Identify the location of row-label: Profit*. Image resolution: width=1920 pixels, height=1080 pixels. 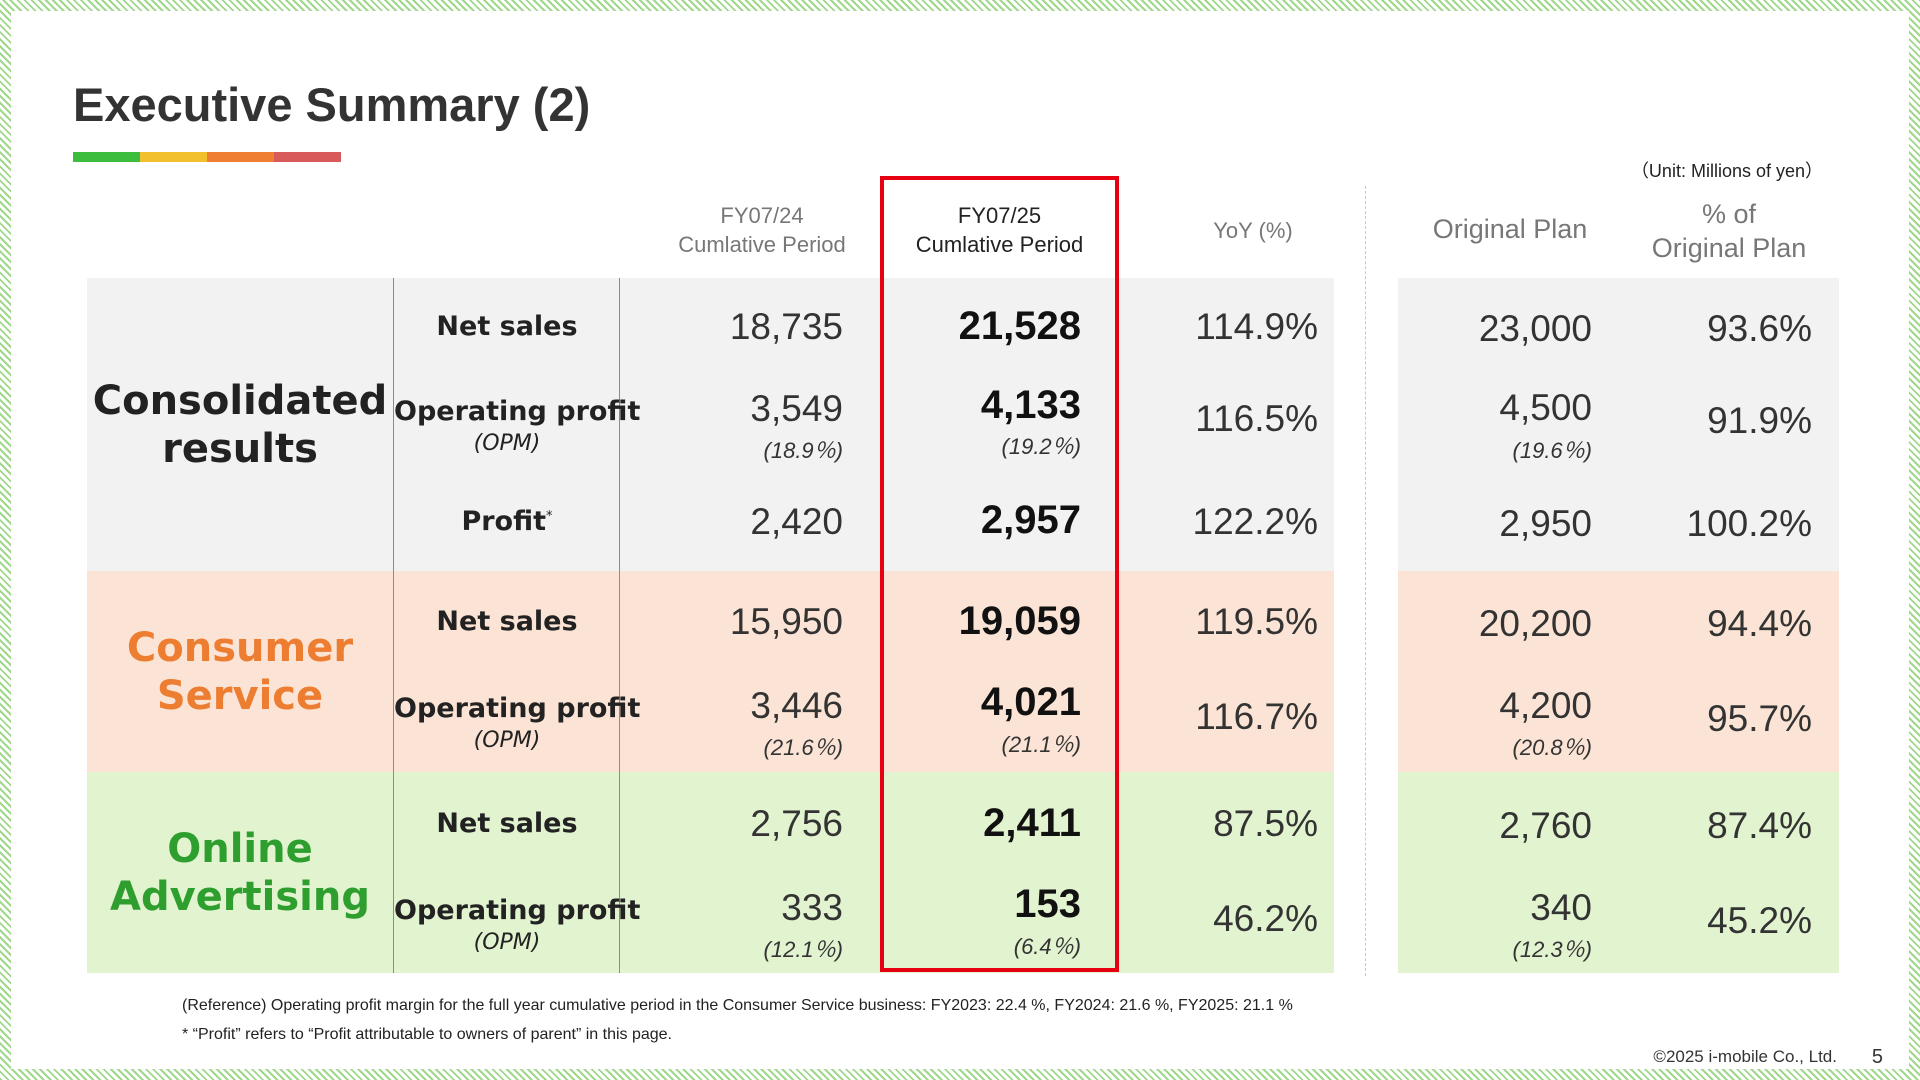
(507, 521).